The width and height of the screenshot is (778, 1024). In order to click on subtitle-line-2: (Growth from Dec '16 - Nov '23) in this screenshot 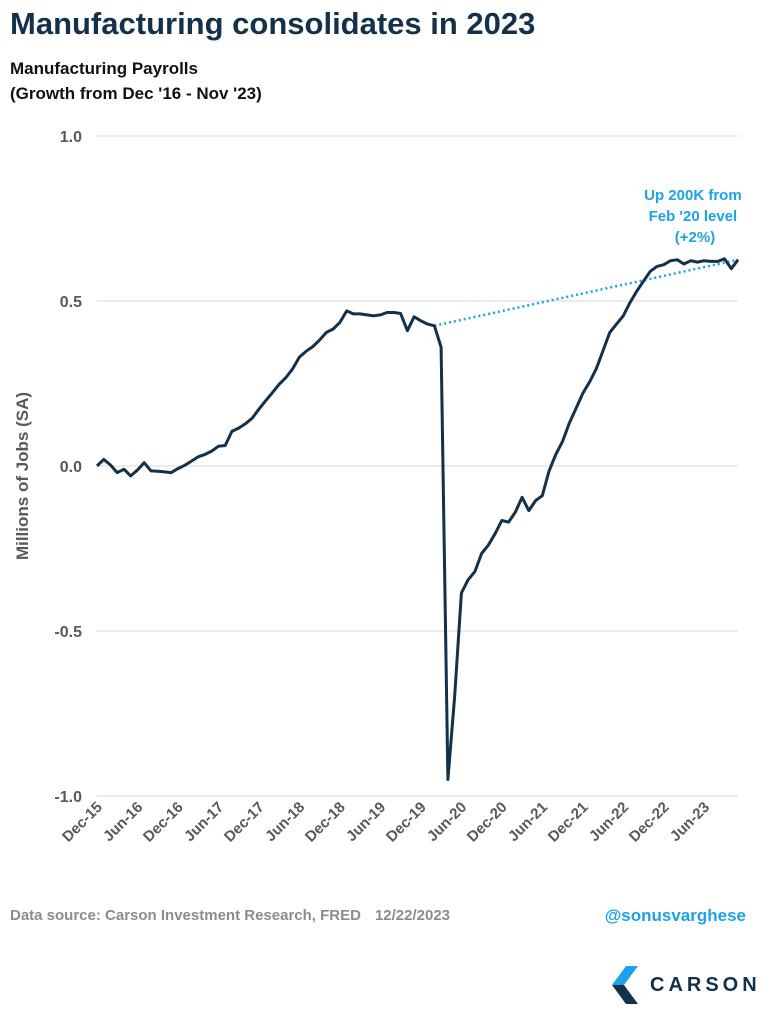, I will do `click(136, 93)`.